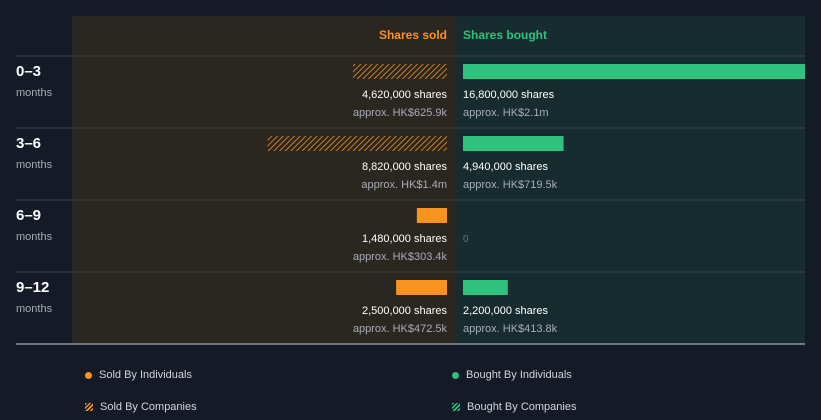  Describe the element at coordinates (413, 35) in the screenshot. I see `shares-sold-header: Shares sold` at that location.